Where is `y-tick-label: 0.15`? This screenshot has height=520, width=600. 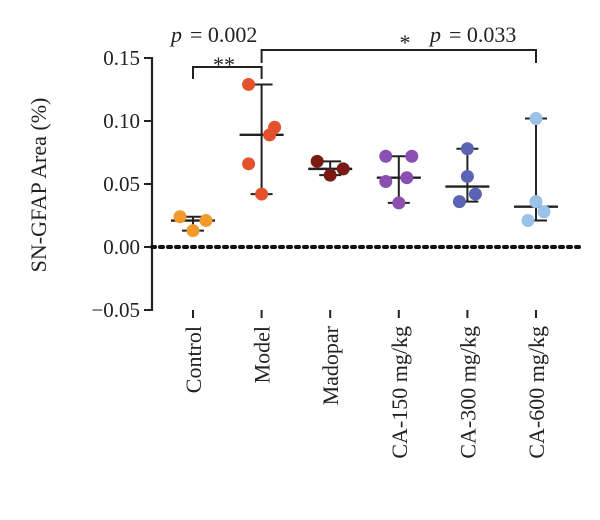 y-tick-label: 0.15 is located at coordinates (121, 58).